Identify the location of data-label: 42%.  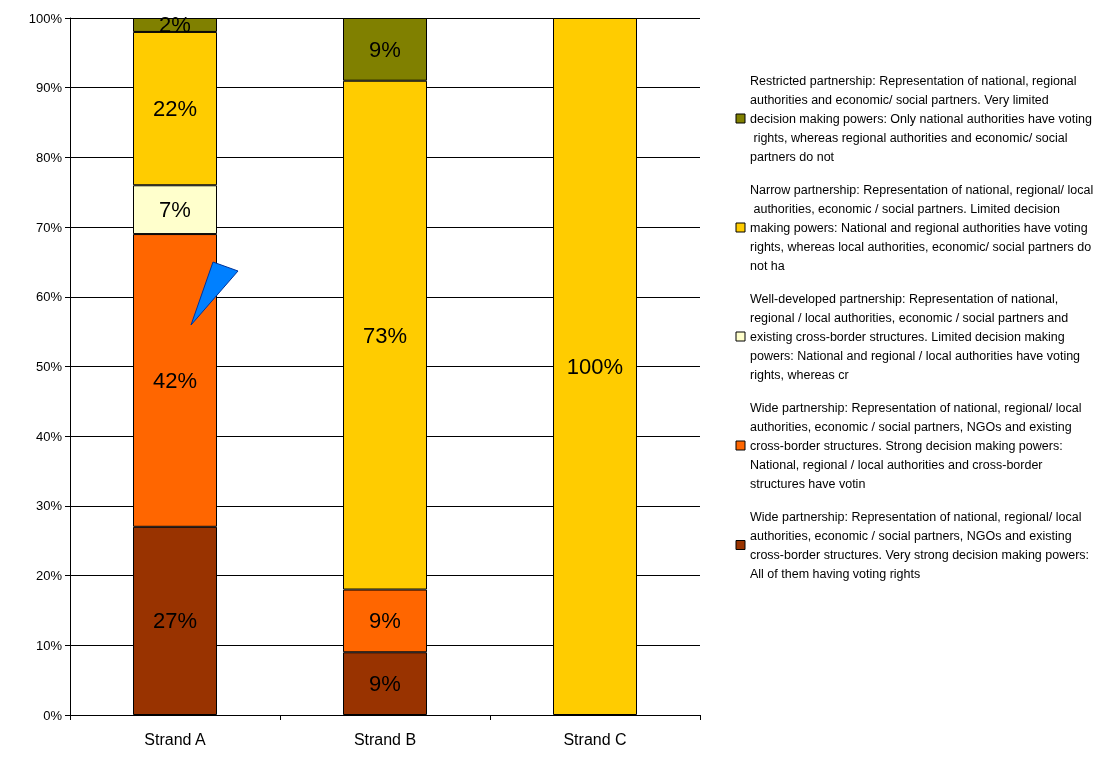
(175, 380).